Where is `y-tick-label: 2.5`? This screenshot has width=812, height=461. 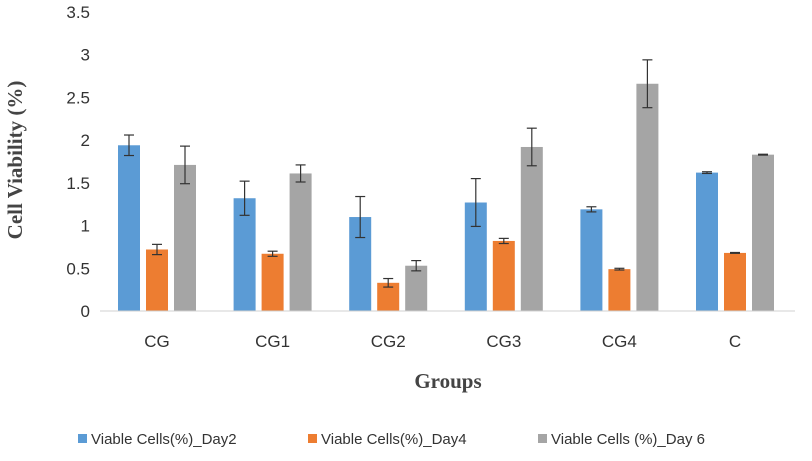
y-tick-label: 2.5 is located at coordinates (78, 97).